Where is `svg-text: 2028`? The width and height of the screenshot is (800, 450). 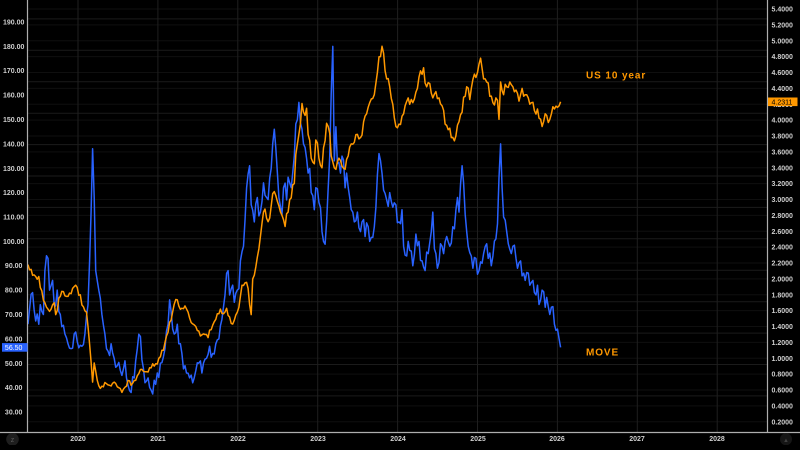 svg-text: 2028 is located at coordinates (717, 439).